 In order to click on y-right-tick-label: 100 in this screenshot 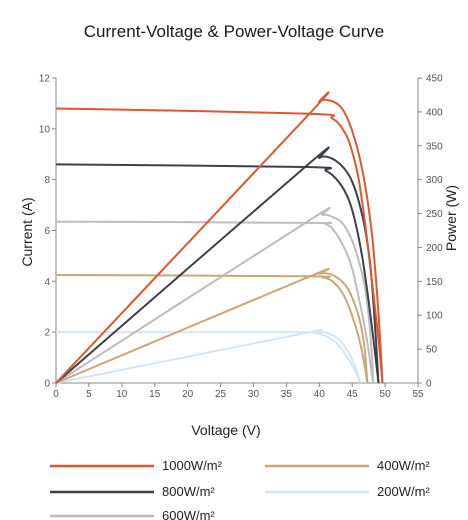, I will do `click(434, 316)`.